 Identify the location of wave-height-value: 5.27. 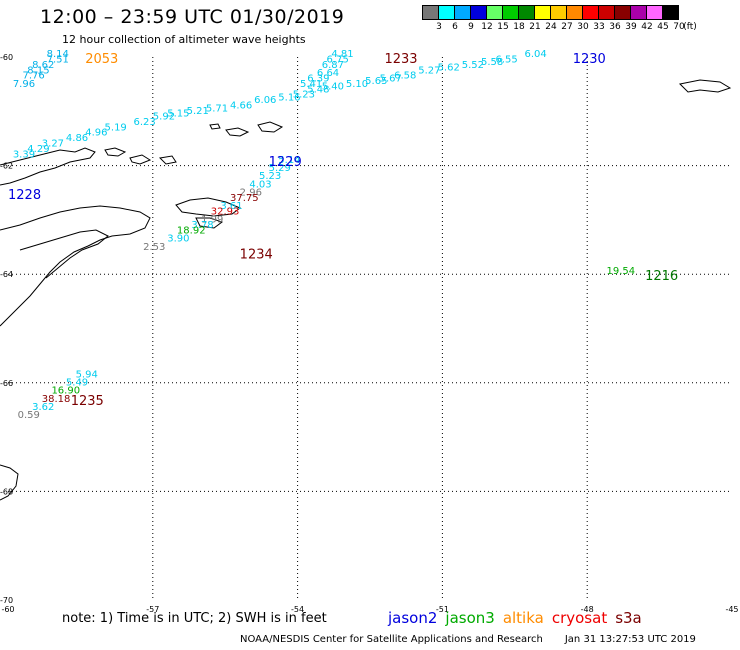
(429, 70).